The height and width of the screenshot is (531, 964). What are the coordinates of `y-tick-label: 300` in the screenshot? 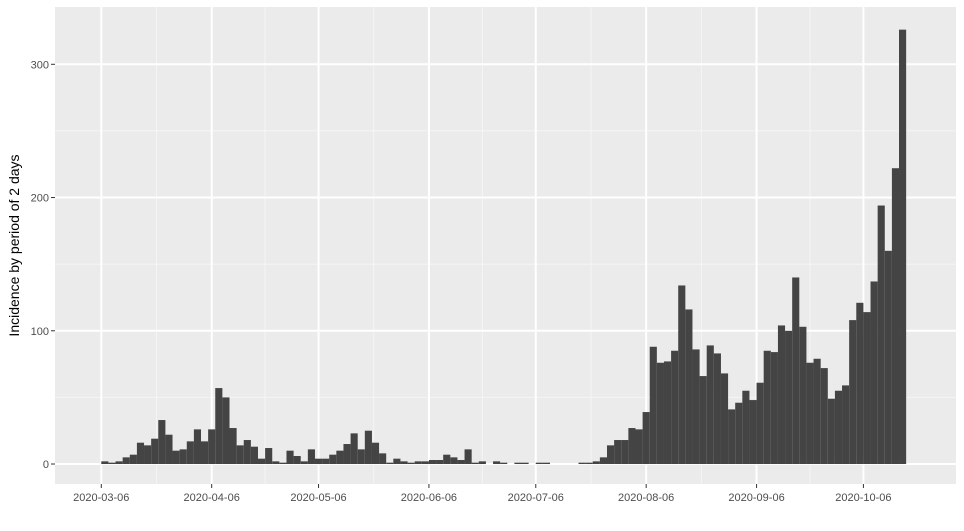 It's located at (40, 65).